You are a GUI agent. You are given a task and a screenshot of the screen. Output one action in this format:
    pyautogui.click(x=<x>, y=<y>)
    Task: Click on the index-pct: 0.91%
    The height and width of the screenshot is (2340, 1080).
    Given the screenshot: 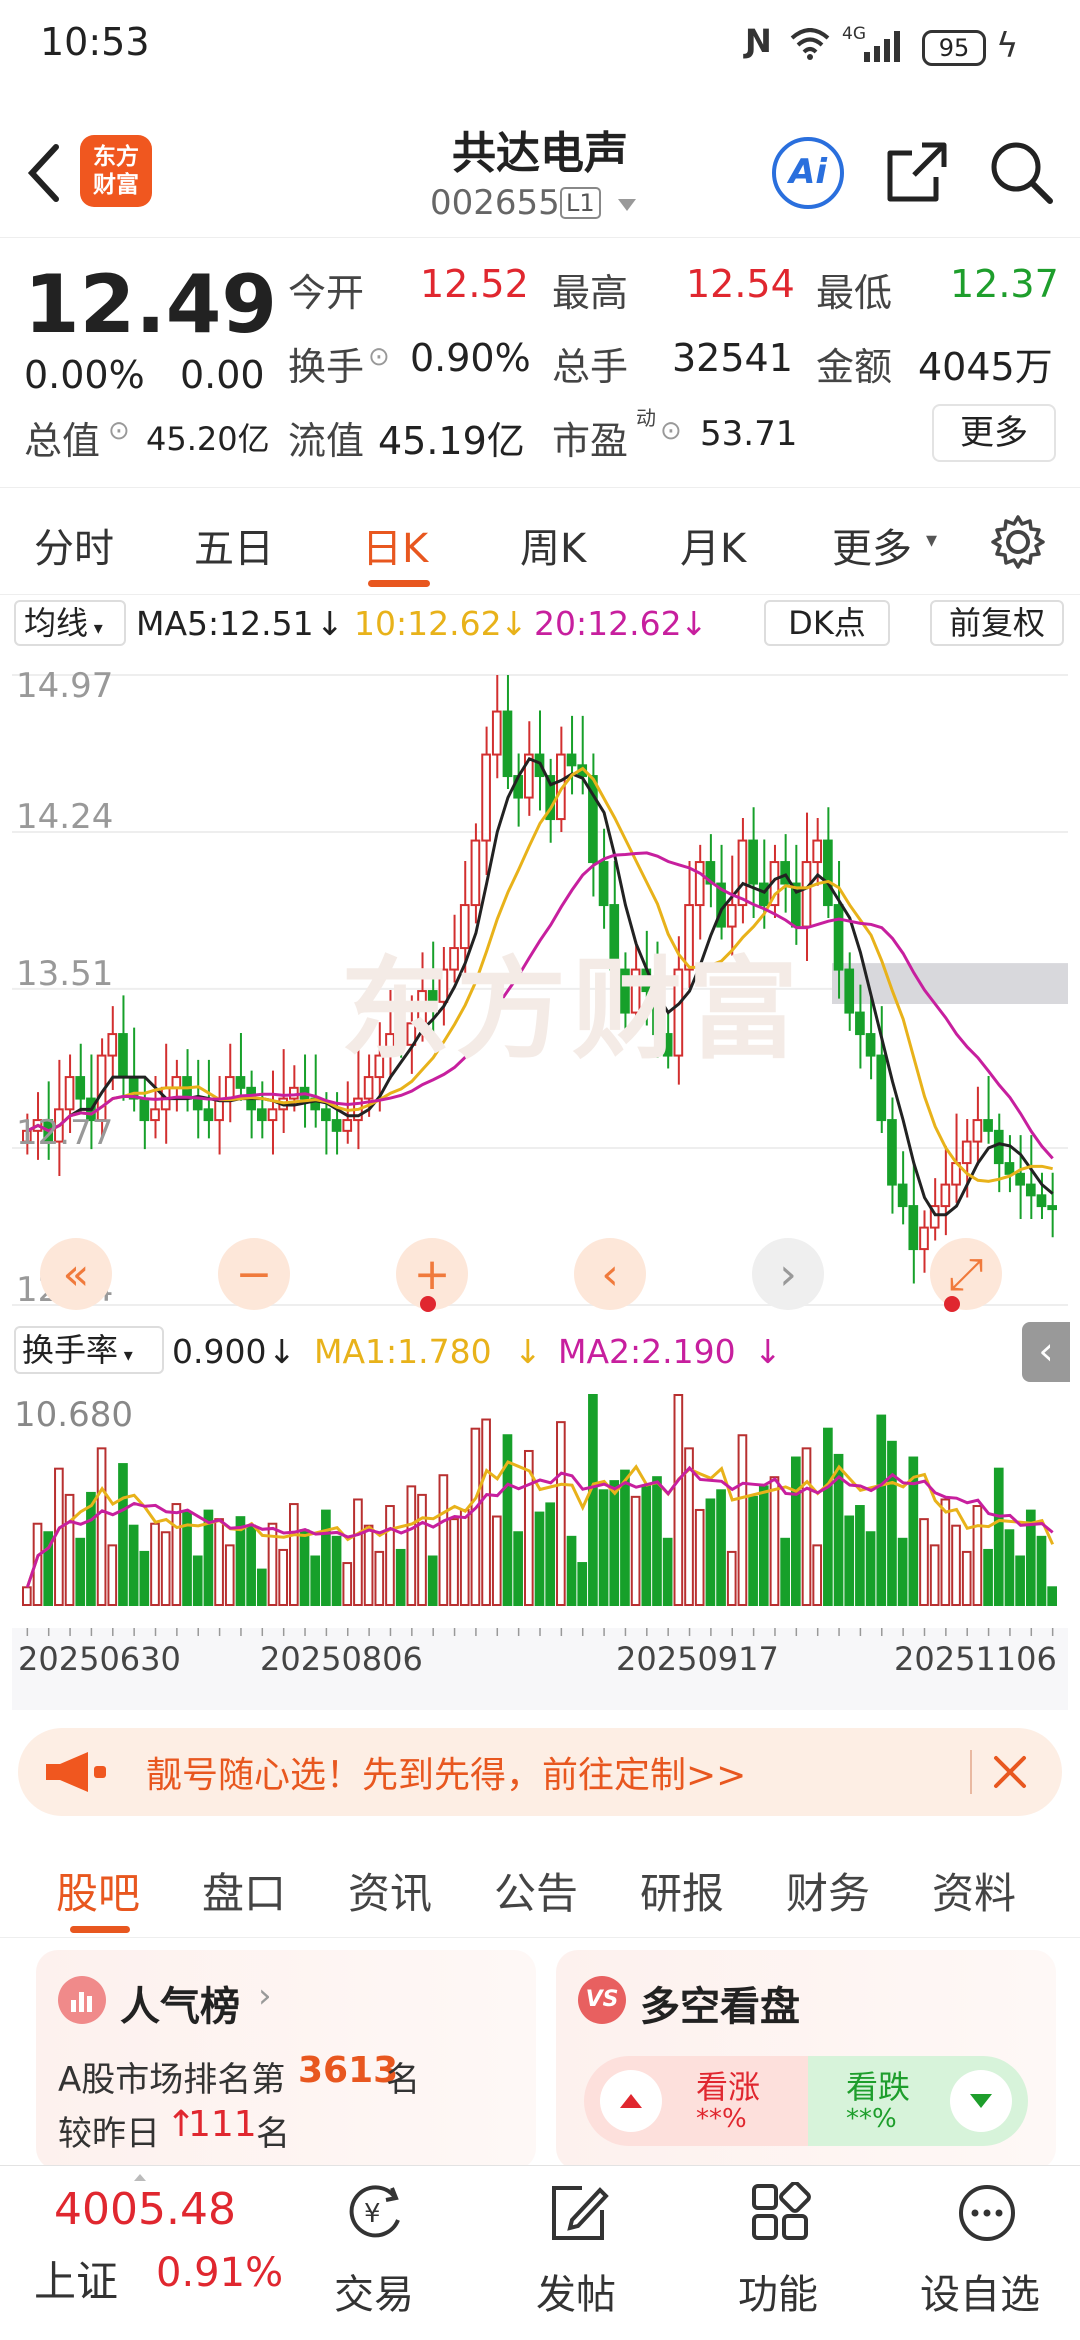 What is the action you would take?
    pyautogui.click(x=220, y=2273)
    